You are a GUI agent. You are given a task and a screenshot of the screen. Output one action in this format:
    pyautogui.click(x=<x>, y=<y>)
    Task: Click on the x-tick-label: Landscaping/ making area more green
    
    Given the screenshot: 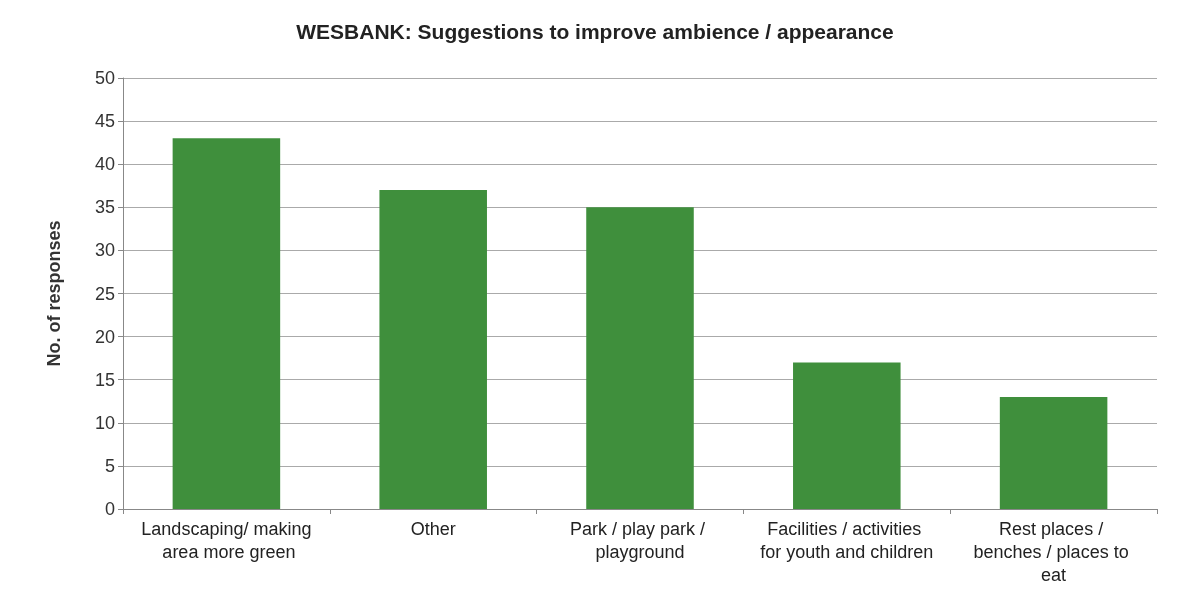 What is the action you would take?
    pyautogui.click(x=226, y=540)
    